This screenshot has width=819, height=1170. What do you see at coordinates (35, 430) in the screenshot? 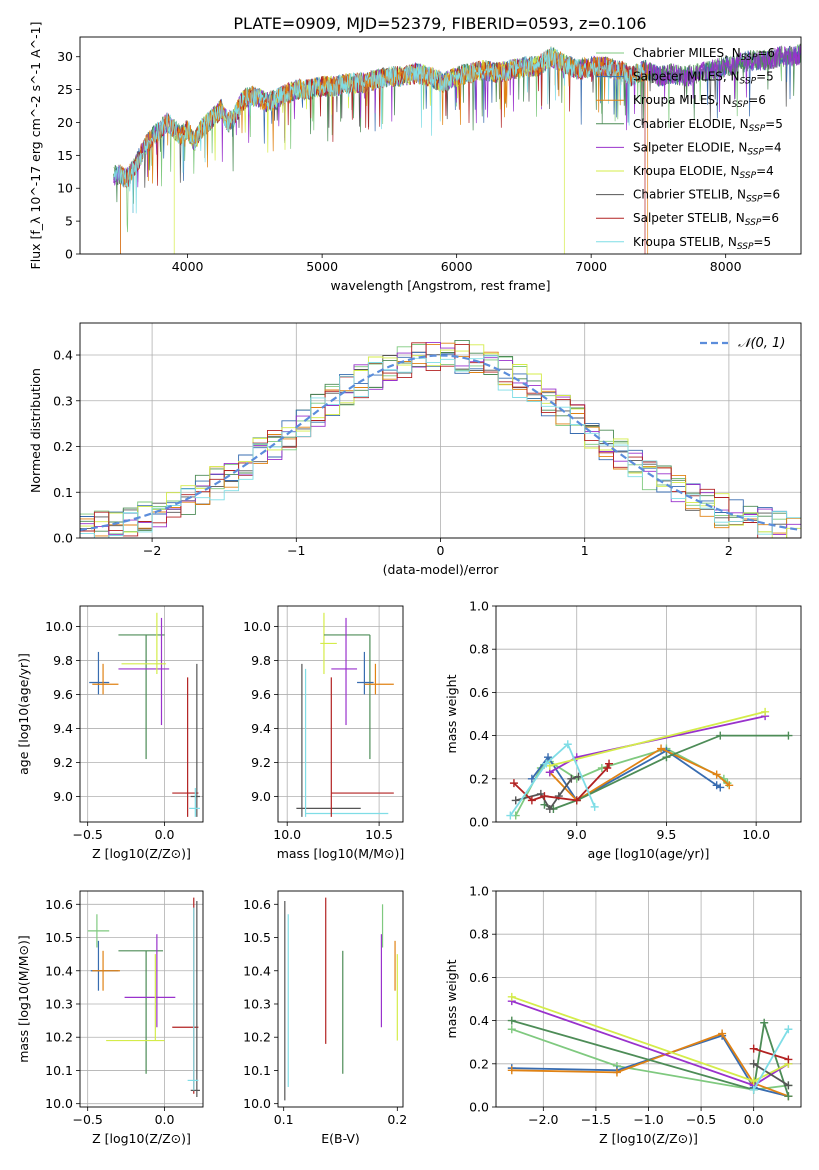
I see `y-axis-label: Normed distribution` at bounding box center [35, 430].